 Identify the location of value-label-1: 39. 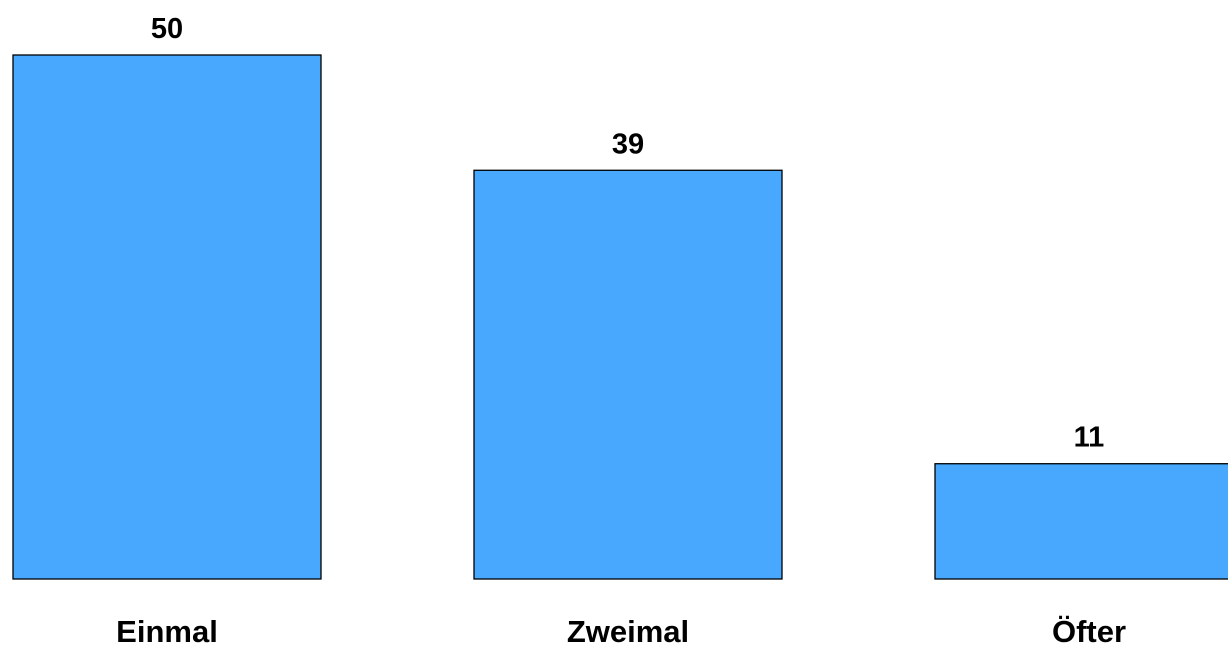
(628, 144).